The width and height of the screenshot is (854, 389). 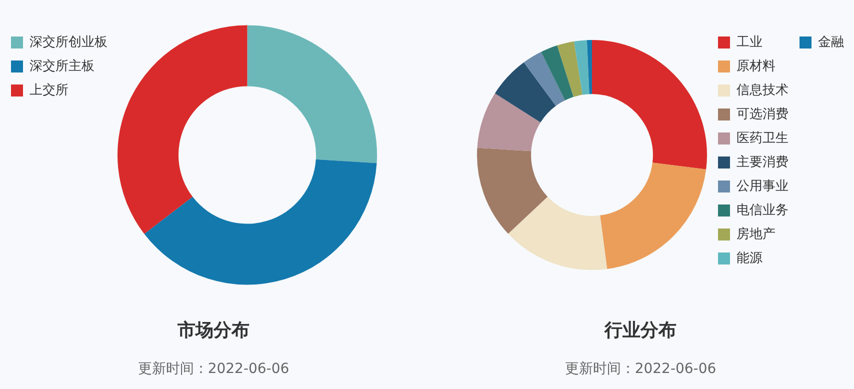 What do you see at coordinates (640, 330) in the screenshot?
I see `text: 行业分布` at bounding box center [640, 330].